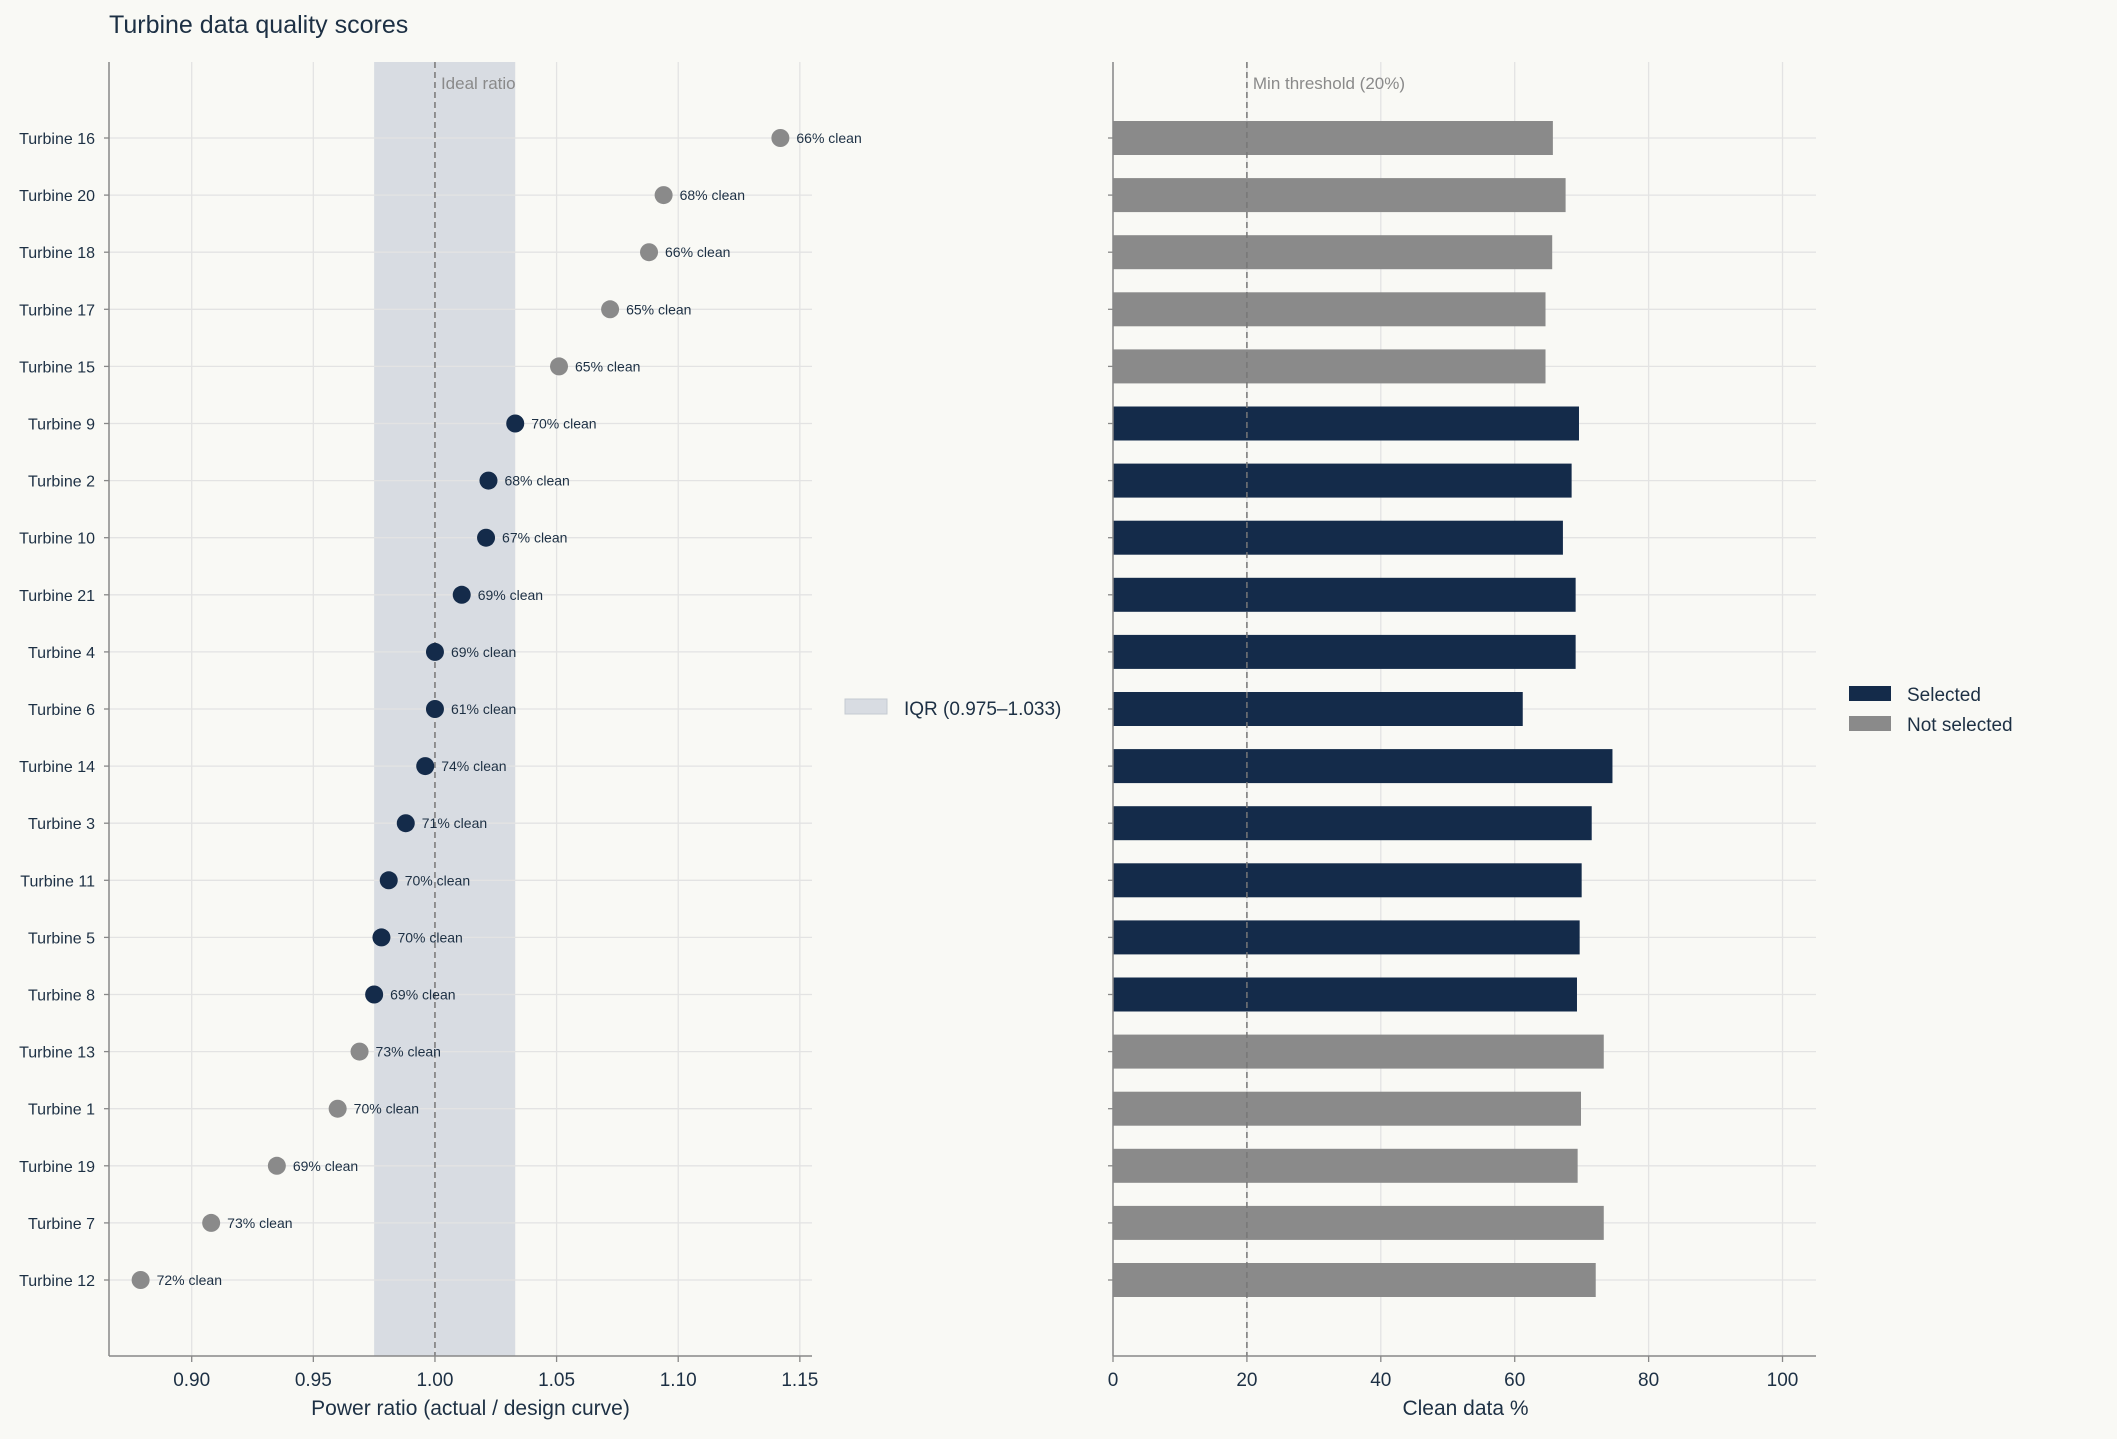  I want to click on y-tick-label: Turbine 14, so click(57, 767).